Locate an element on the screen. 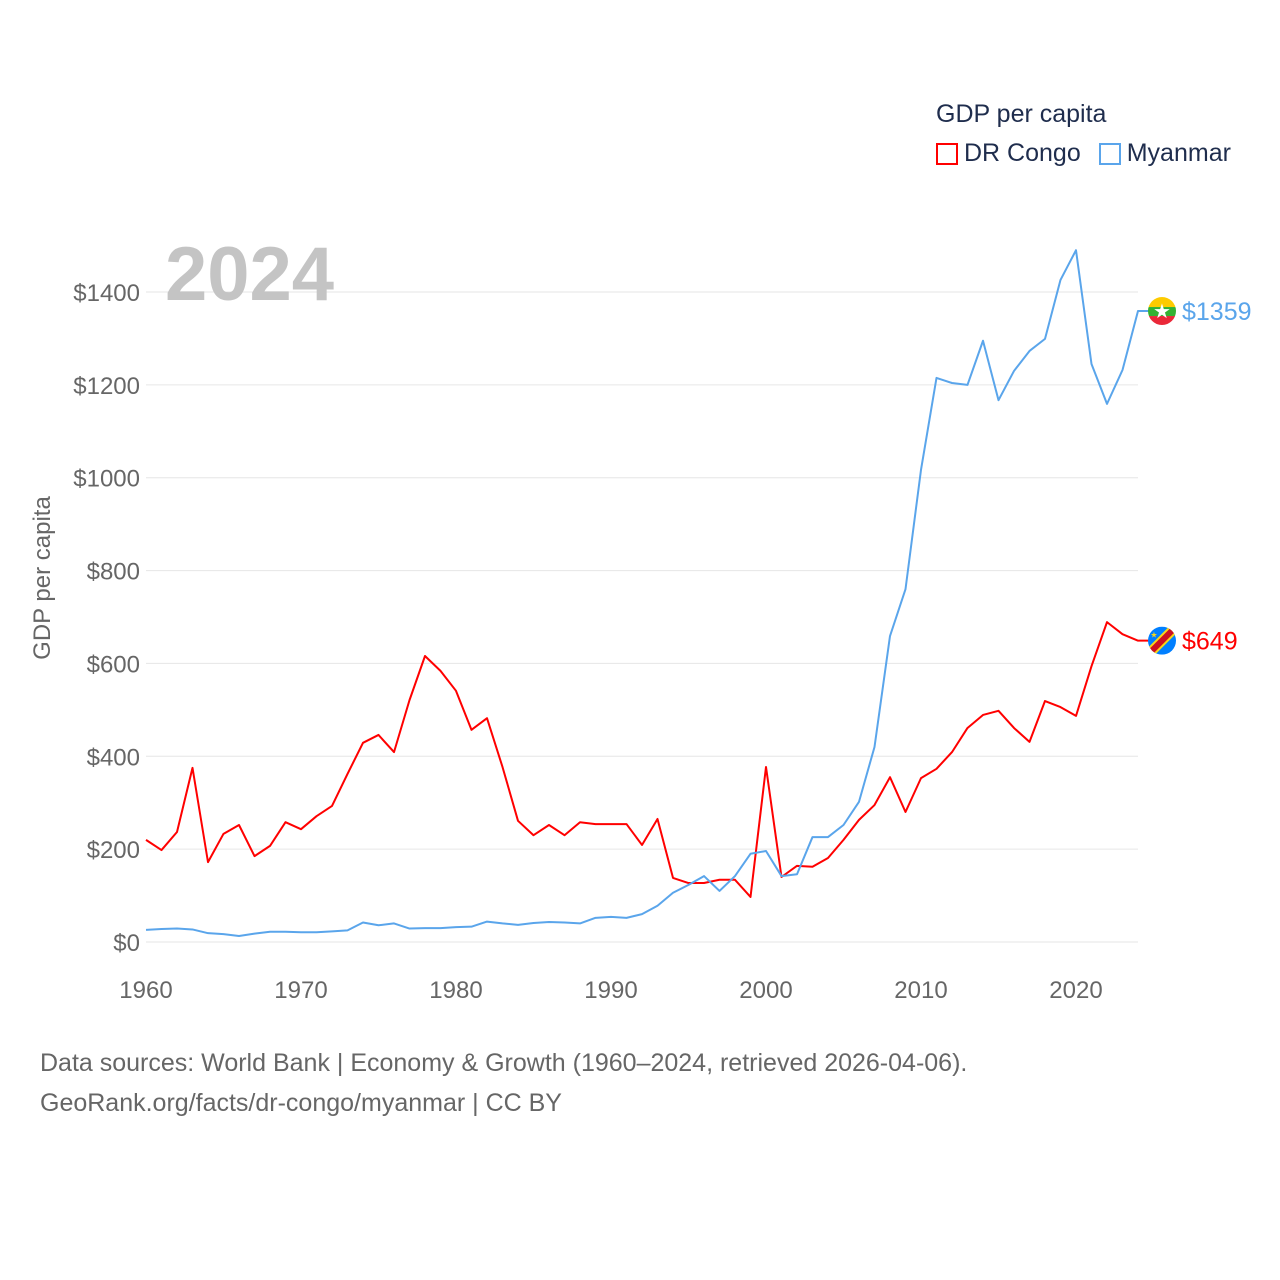 The image size is (1280, 1280). year-label: 2024 is located at coordinates (249, 274).